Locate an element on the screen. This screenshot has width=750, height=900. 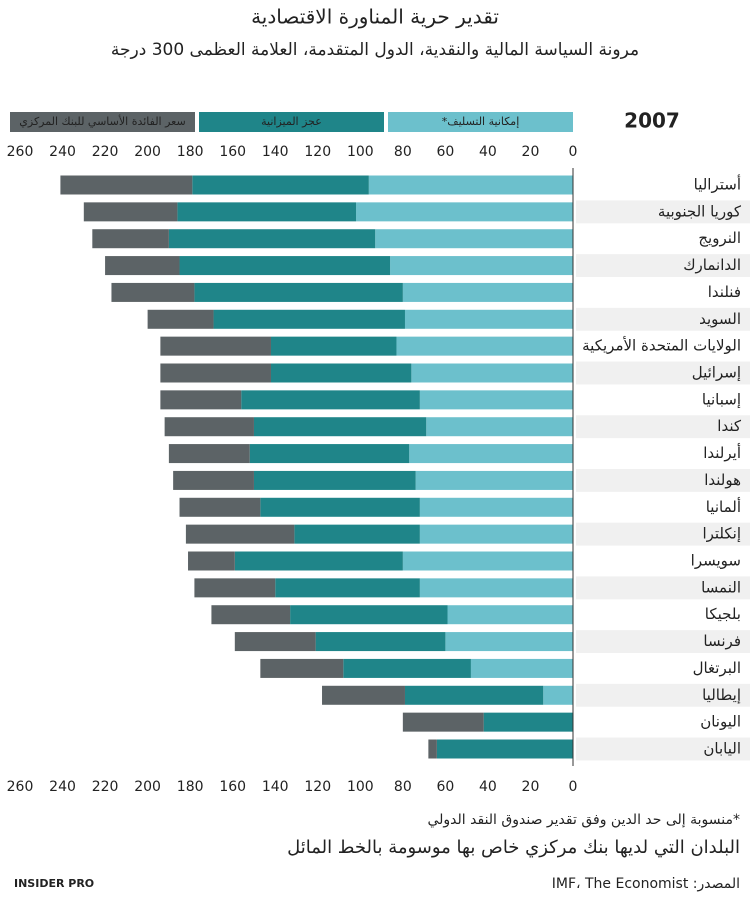
legend-label: عجز الميزانية is located at coordinates (291, 121).